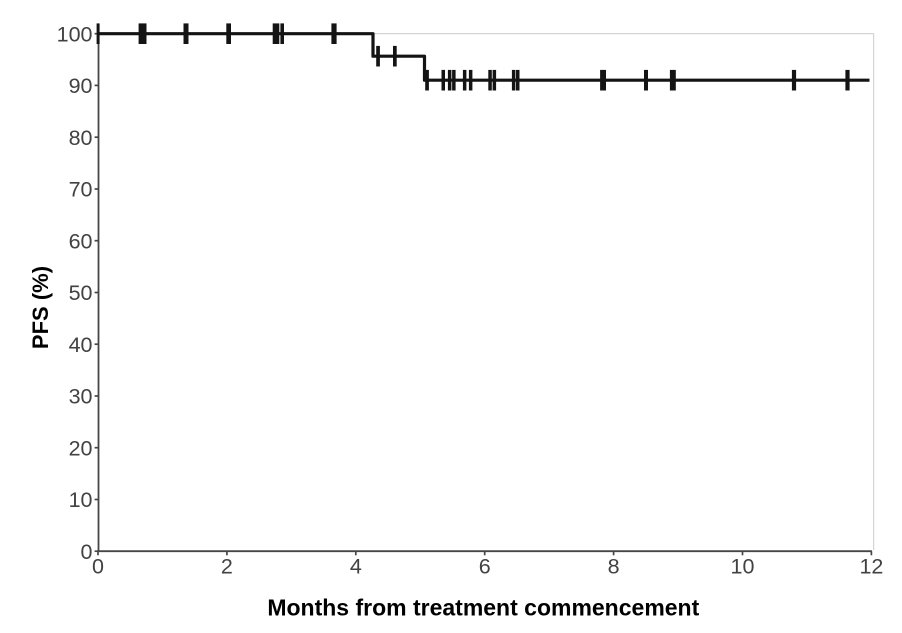 This screenshot has width=902, height=633. Describe the element at coordinates (81, 241) in the screenshot. I see `svg-text: 60` at that location.